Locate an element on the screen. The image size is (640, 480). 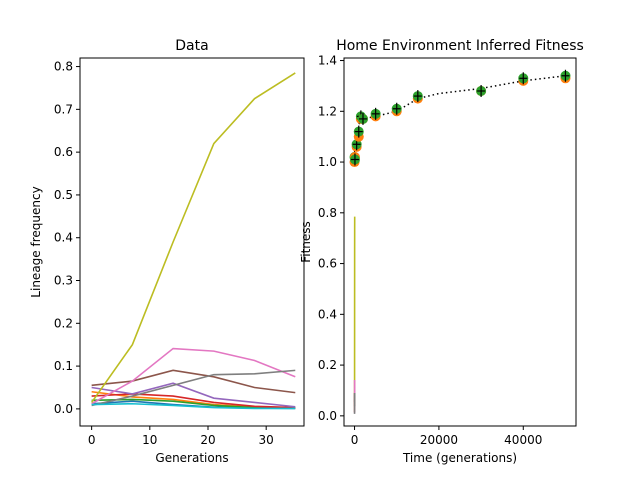
right-chart-fit-line-group is located at coordinates (462, 100).